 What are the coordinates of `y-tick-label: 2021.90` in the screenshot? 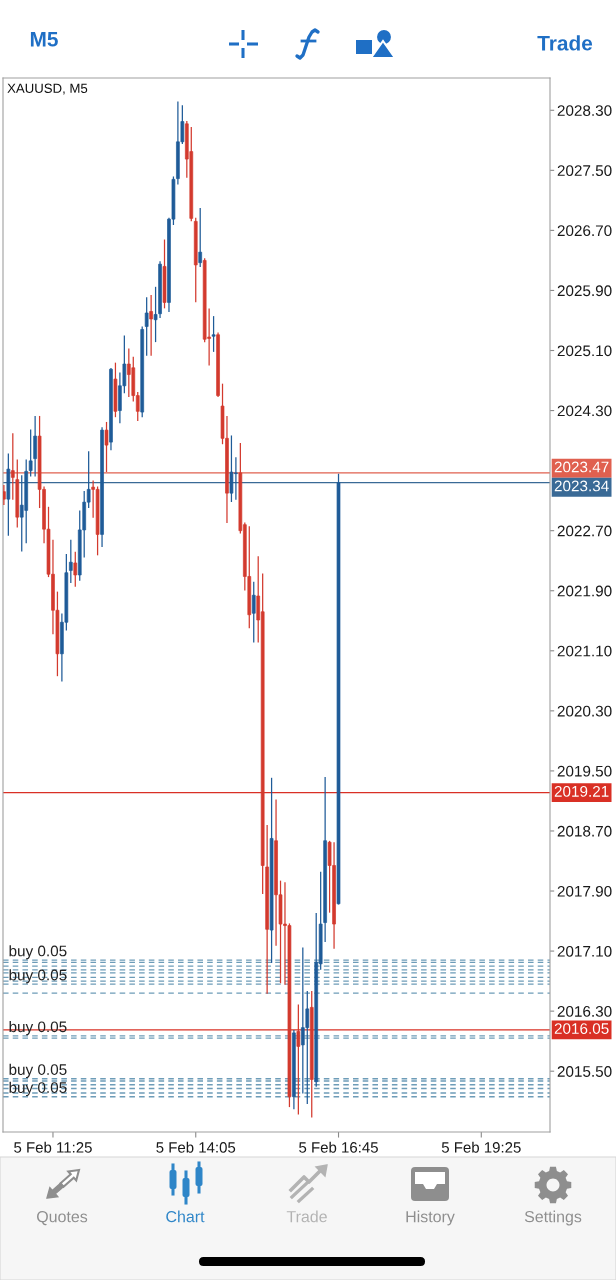 It's located at (584, 591).